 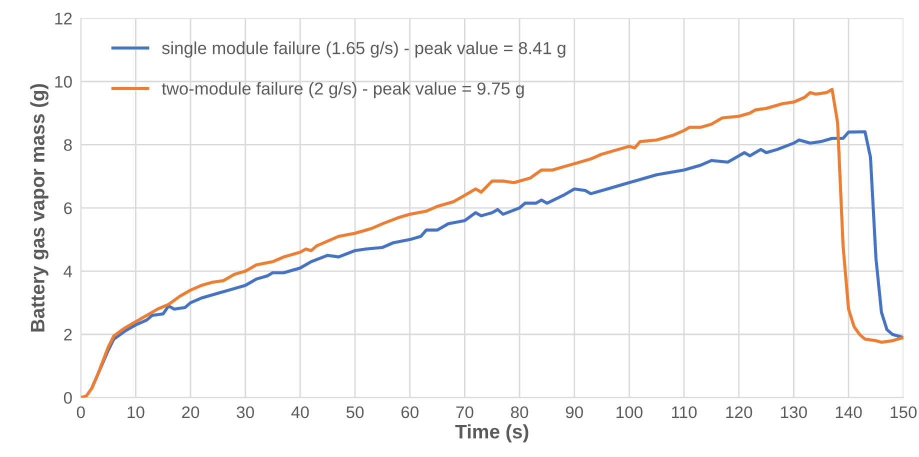 I want to click on x-tick-label: 80, so click(x=519, y=412).